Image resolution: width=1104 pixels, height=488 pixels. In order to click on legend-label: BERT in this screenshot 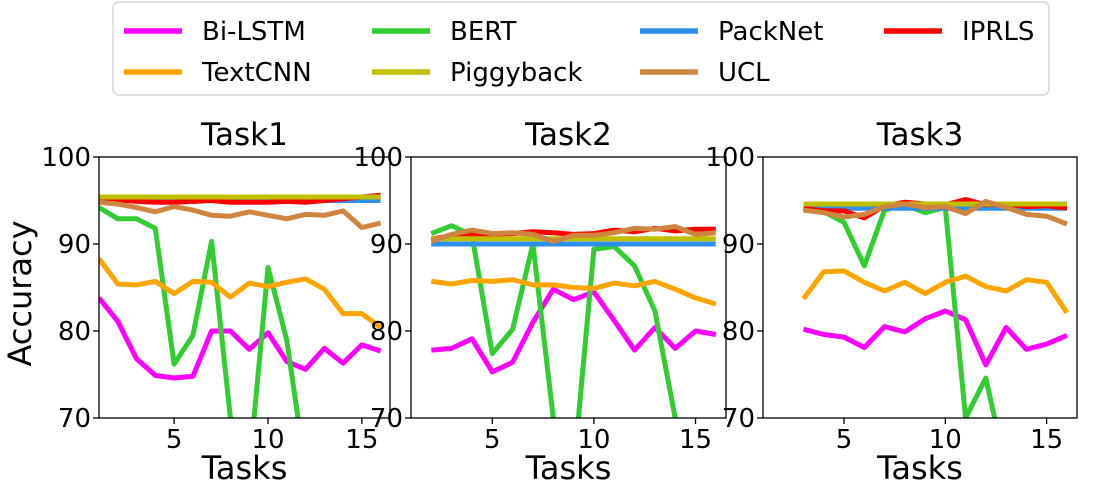, I will do `click(483, 32)`.